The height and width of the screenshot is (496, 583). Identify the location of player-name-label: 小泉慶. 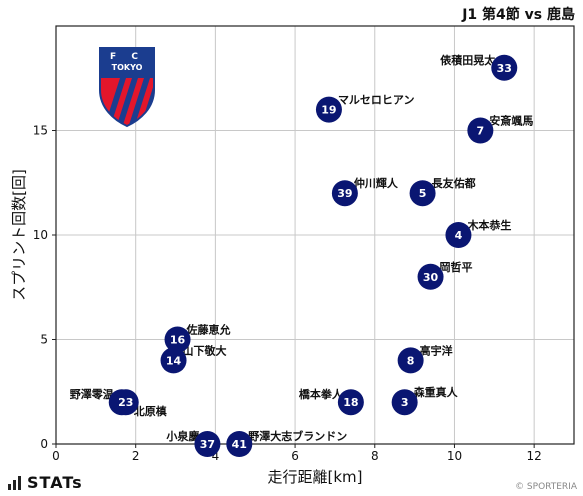
(182, 436).